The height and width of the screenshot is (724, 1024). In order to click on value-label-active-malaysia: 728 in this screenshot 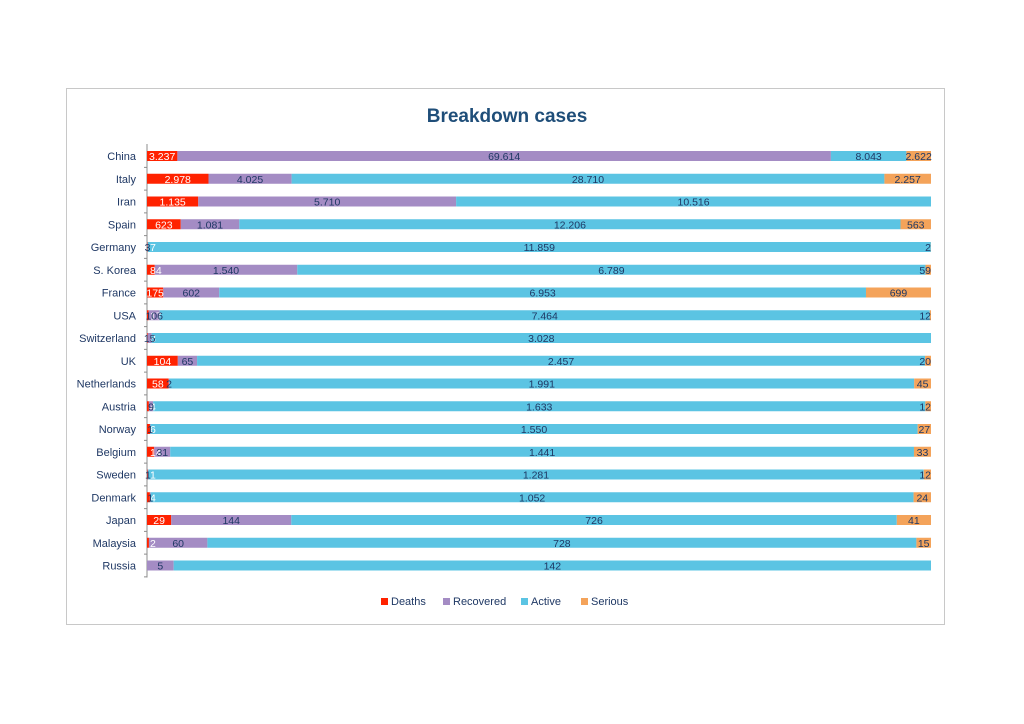, I will do `click(562, 544)`.